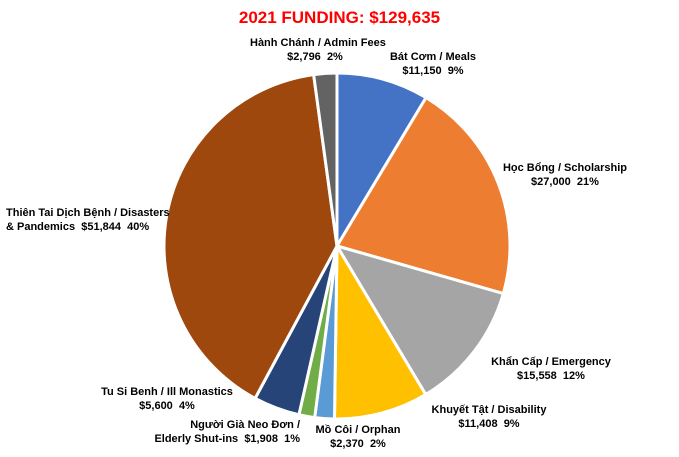 The height and width of the screenshot is (457, 679). Describe the element at coordinates (422, 71) in the screenshot. I see `label-meals-value: $11,150` at that location.